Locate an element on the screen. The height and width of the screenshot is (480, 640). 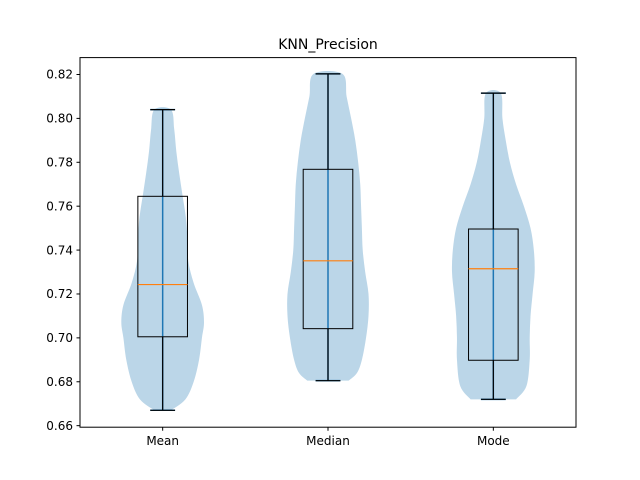
chart-title: KNN_Precision is located at coordinates (328, 45).